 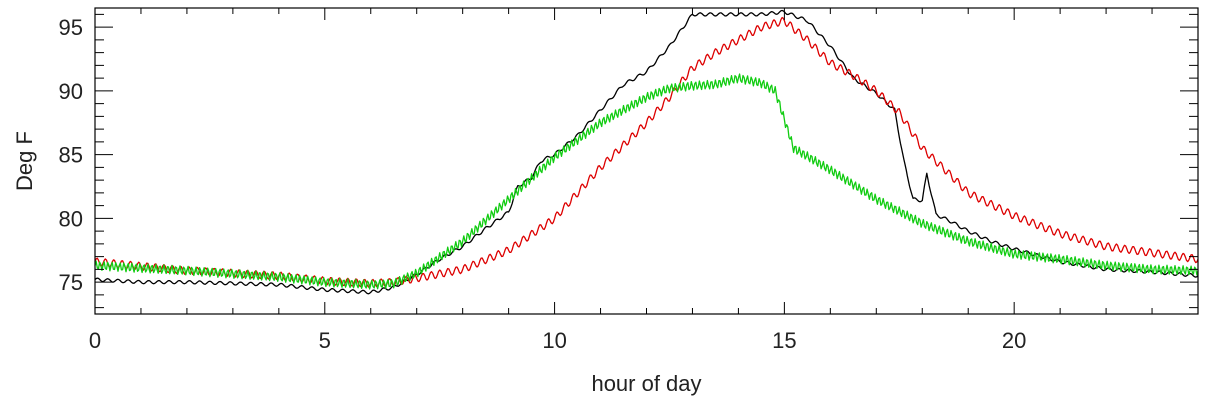 I want to click on x-tick-label: 15, so click(x=784, y=340).